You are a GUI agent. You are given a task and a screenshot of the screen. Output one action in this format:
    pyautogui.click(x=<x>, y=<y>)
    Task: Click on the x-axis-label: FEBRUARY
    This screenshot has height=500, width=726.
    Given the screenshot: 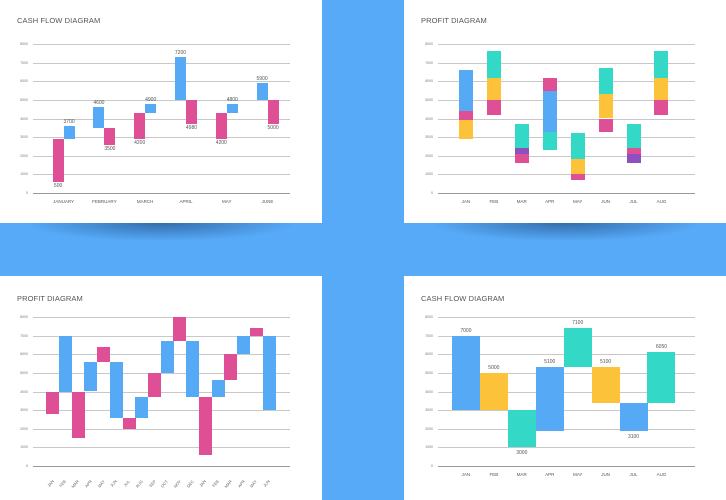 What is the action you would take?
    pyautogui.click(x=104, y=201)
    